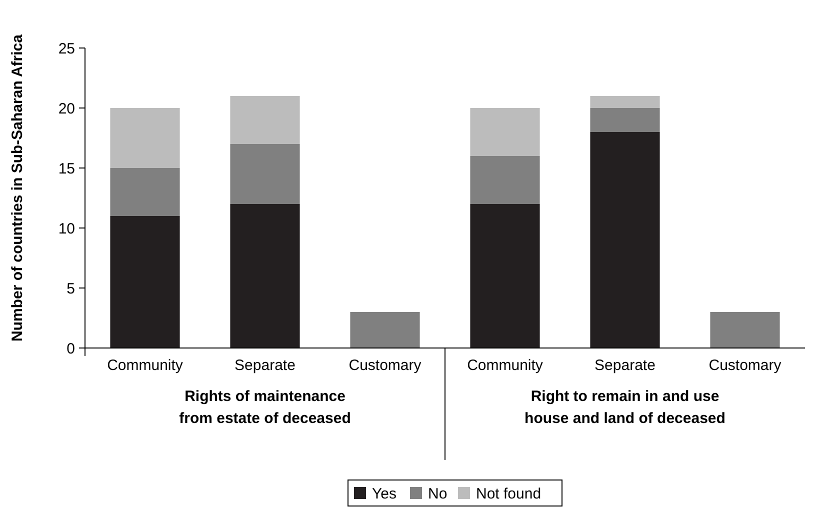 This screenshot has width=819, height=527. I want to click on legend-label: Yes, so click(384, 493).